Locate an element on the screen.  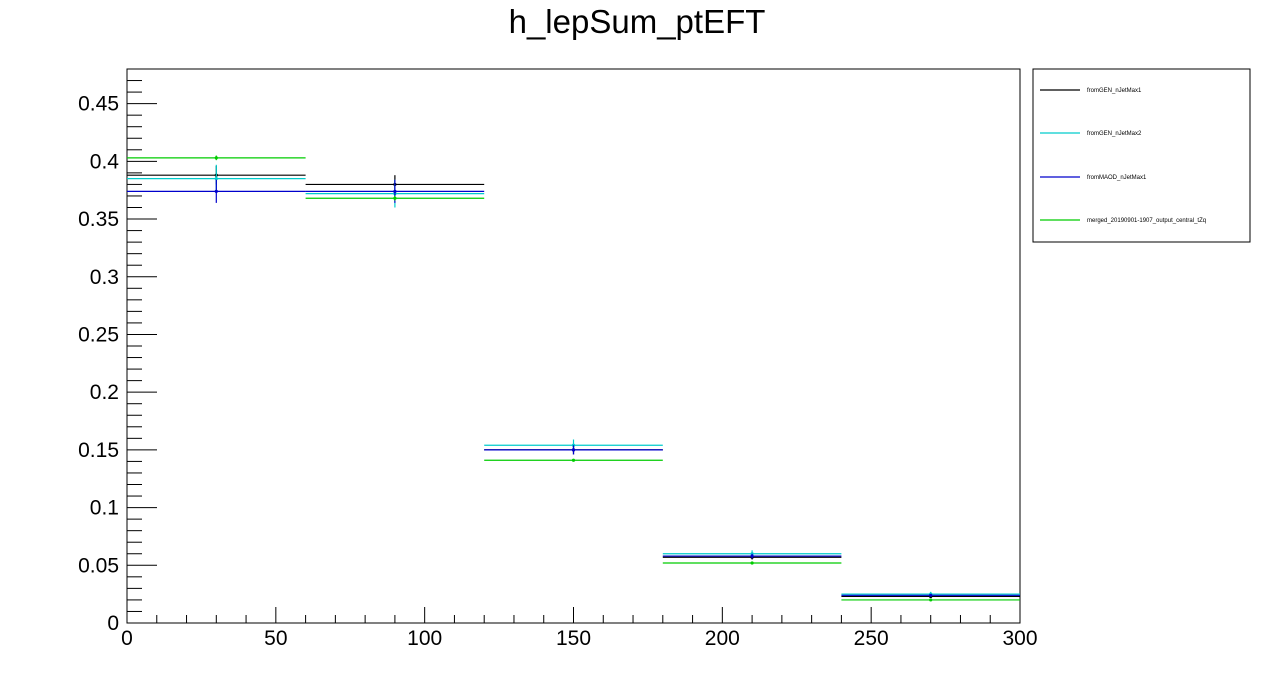
x-tick-label: 200 is located at coordinates (722, 638).